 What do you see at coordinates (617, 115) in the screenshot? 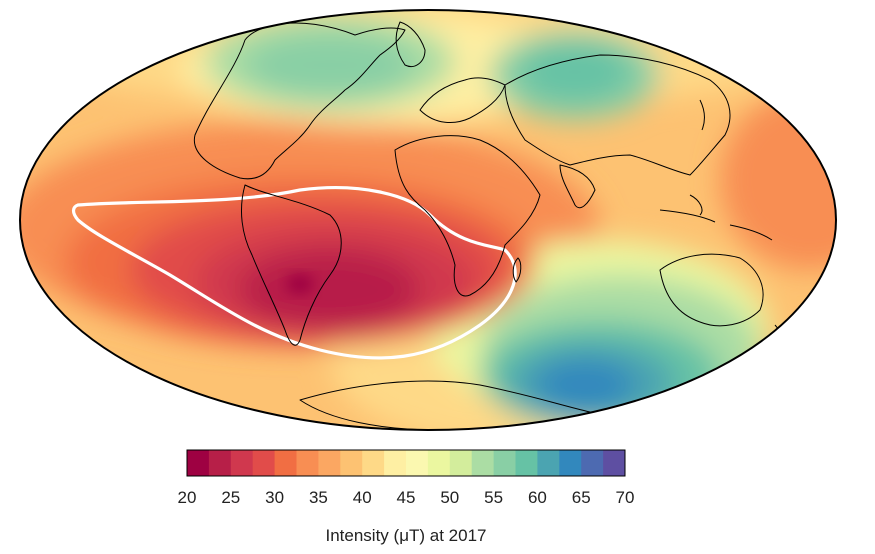
I see `coastline-asia` at bounding box center [617, 115].